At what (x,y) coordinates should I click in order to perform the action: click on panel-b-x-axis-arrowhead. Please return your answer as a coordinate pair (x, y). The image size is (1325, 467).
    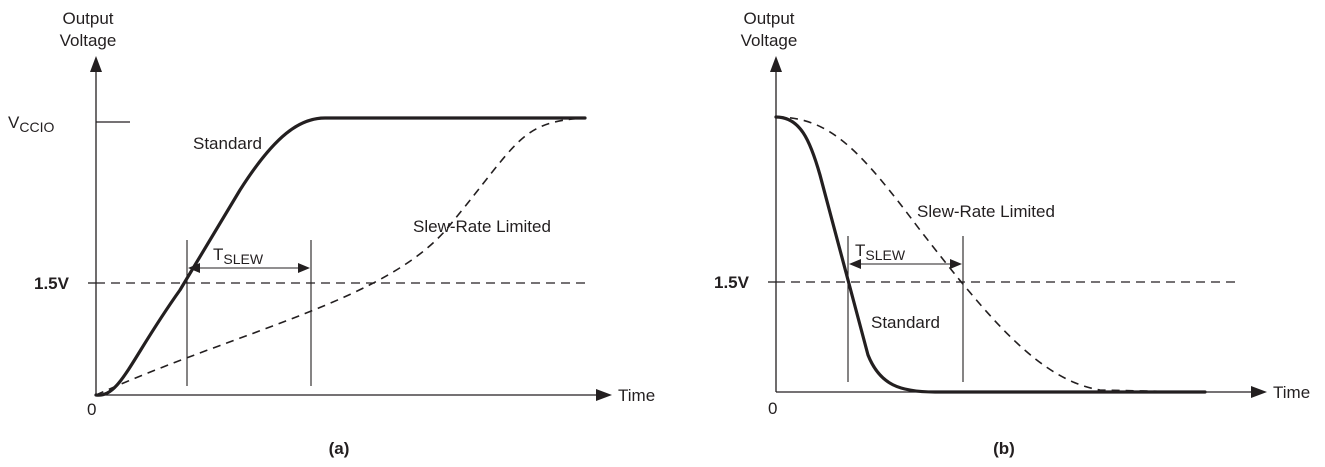
    Looking at the image, I should click on (1259, 392).